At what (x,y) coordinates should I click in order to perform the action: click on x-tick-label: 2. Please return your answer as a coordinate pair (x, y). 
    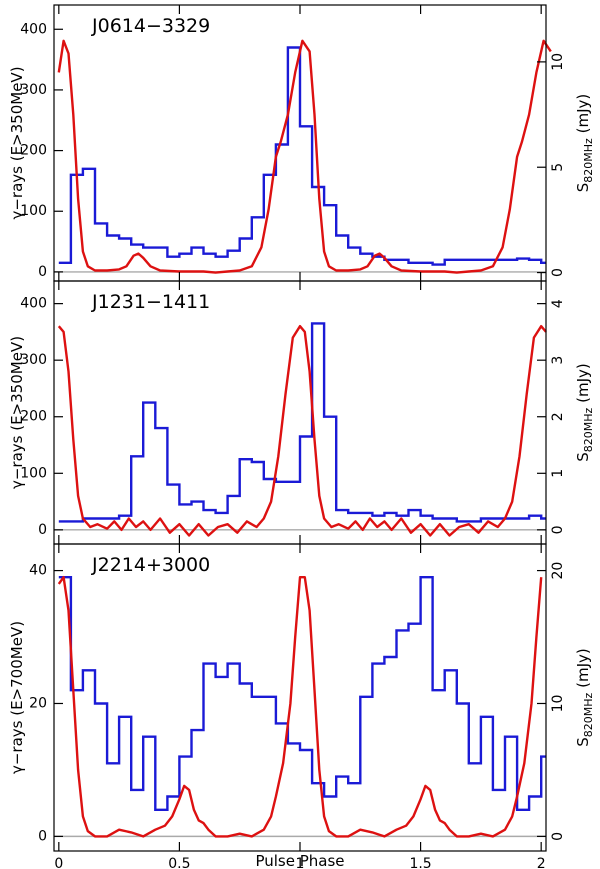
    Looking at the image, I should click on (541, 862).